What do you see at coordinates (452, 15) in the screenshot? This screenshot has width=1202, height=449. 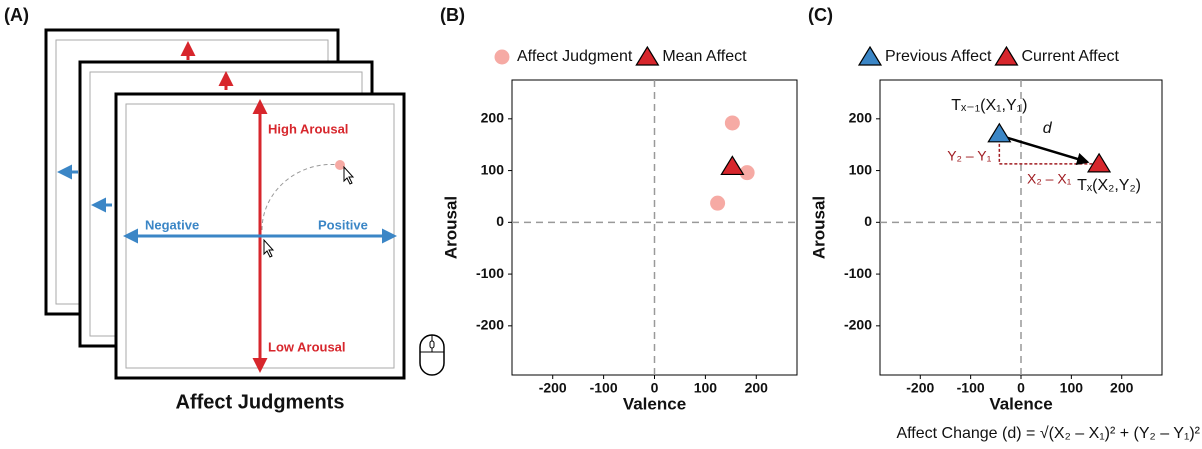 I see `panel-label: (B)` at bounding box center [452, 15].